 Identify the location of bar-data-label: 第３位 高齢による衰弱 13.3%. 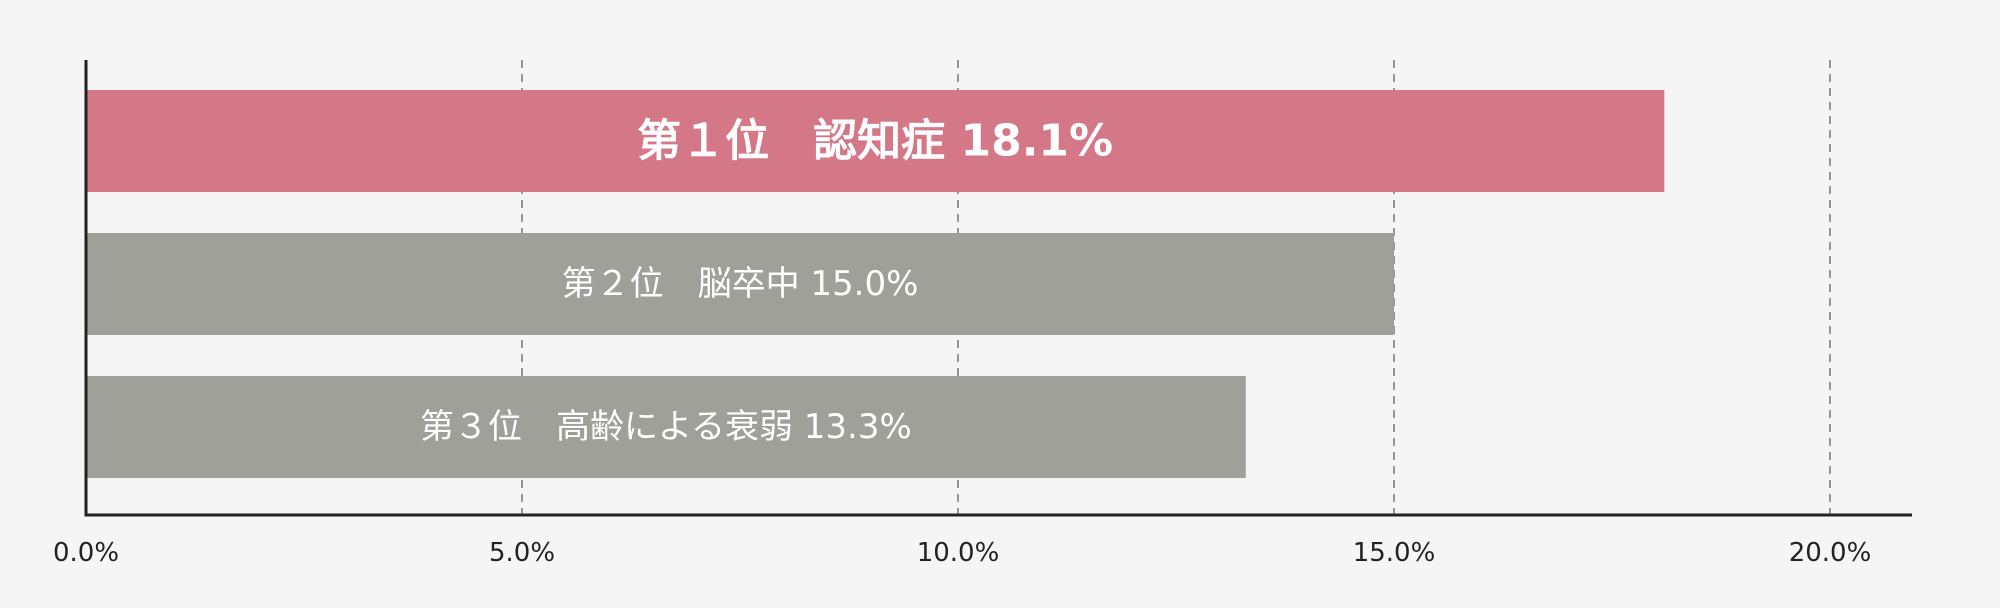
(666, 427).